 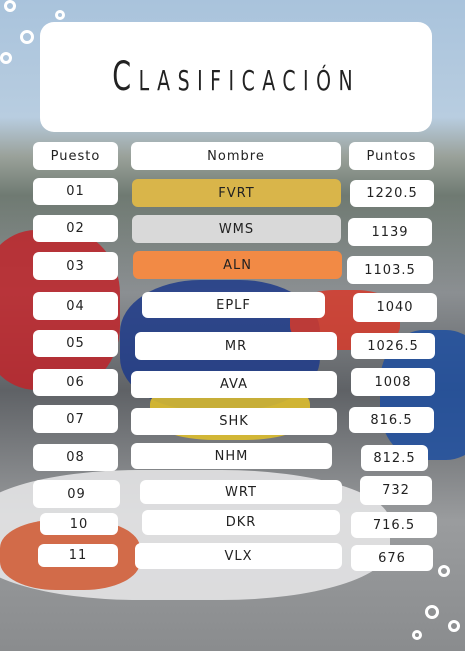 What do you see at coordinates (233, 305) in the screenshot?
I see `name-cell: EPLF` at bounding box center [233, 305].